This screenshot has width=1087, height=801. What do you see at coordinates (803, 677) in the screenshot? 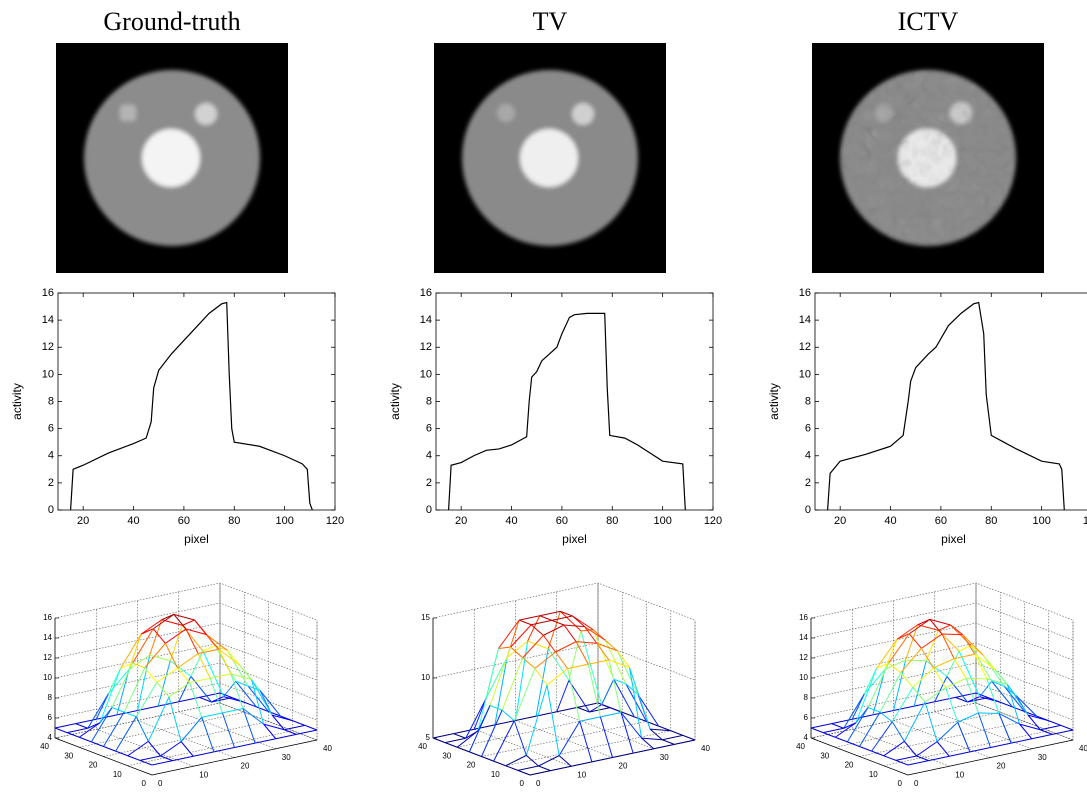
I see `z-tick-label: 10` at bounding box center [803, 677].